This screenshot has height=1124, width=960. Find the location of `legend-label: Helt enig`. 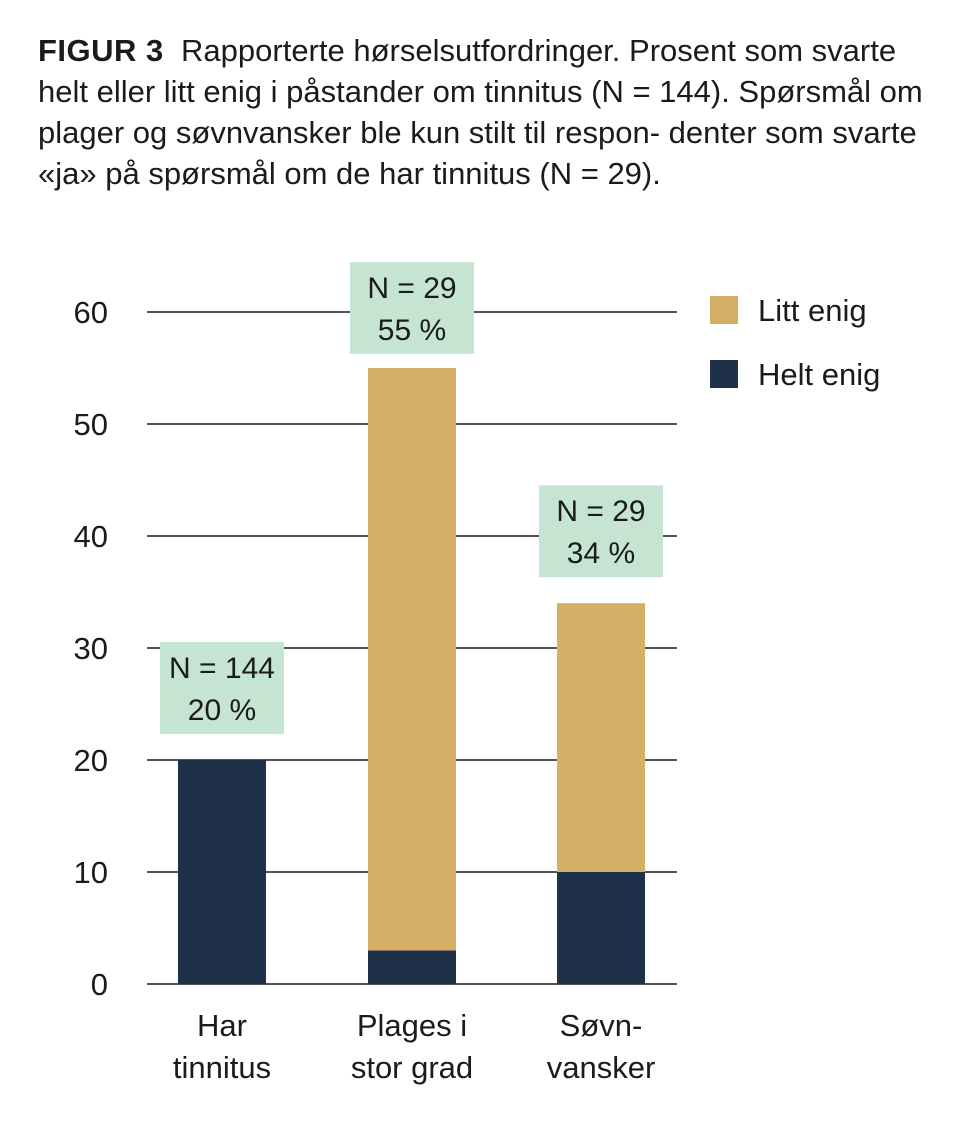

legend-label: Helt enig is located at coordinates (819, 374).